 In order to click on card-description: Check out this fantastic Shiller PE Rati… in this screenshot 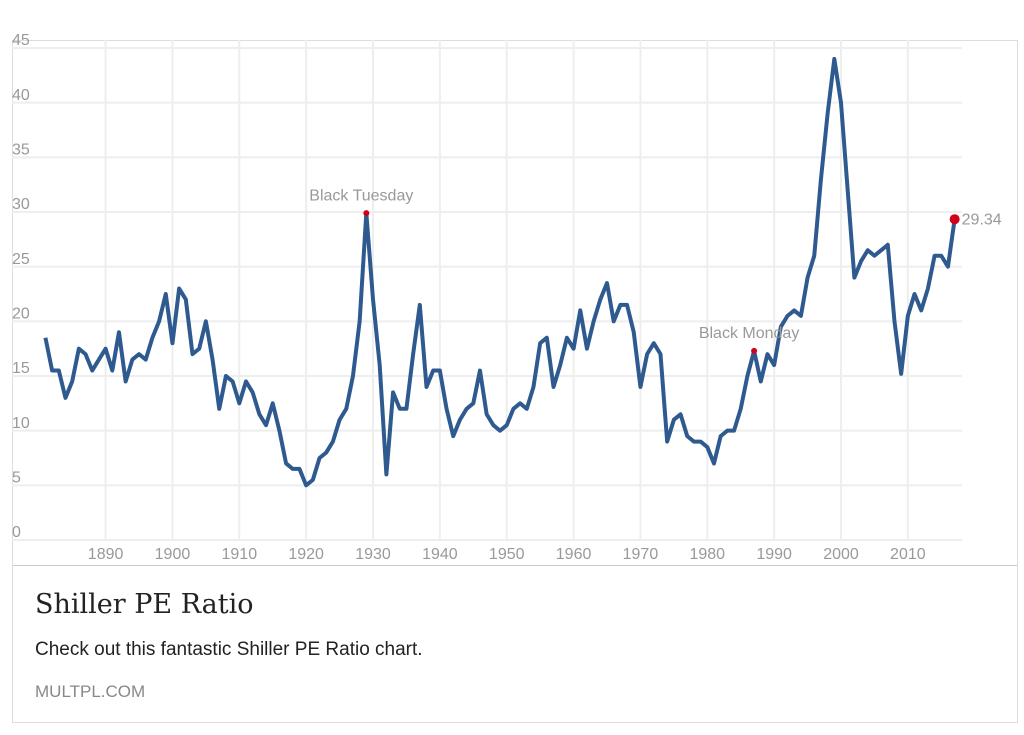, I will do `click(229, 649)`.